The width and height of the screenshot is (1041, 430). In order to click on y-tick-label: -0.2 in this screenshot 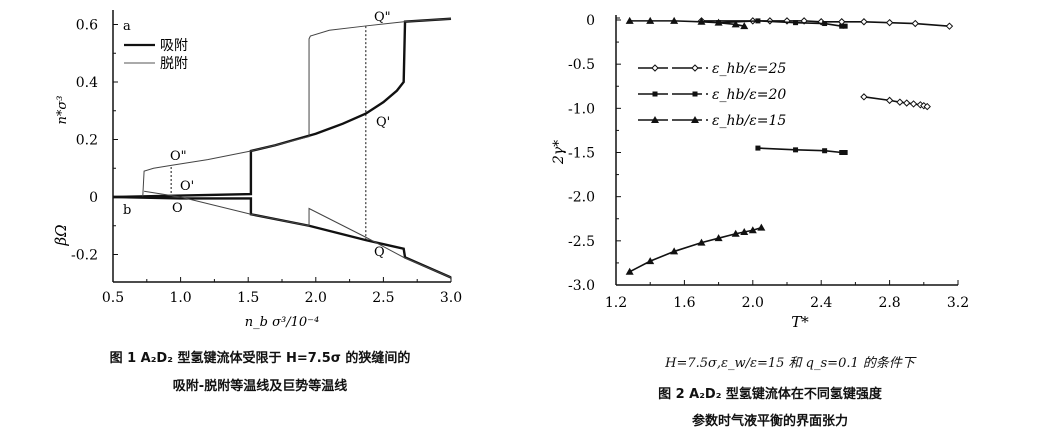, I will do `click(84, 256)`.